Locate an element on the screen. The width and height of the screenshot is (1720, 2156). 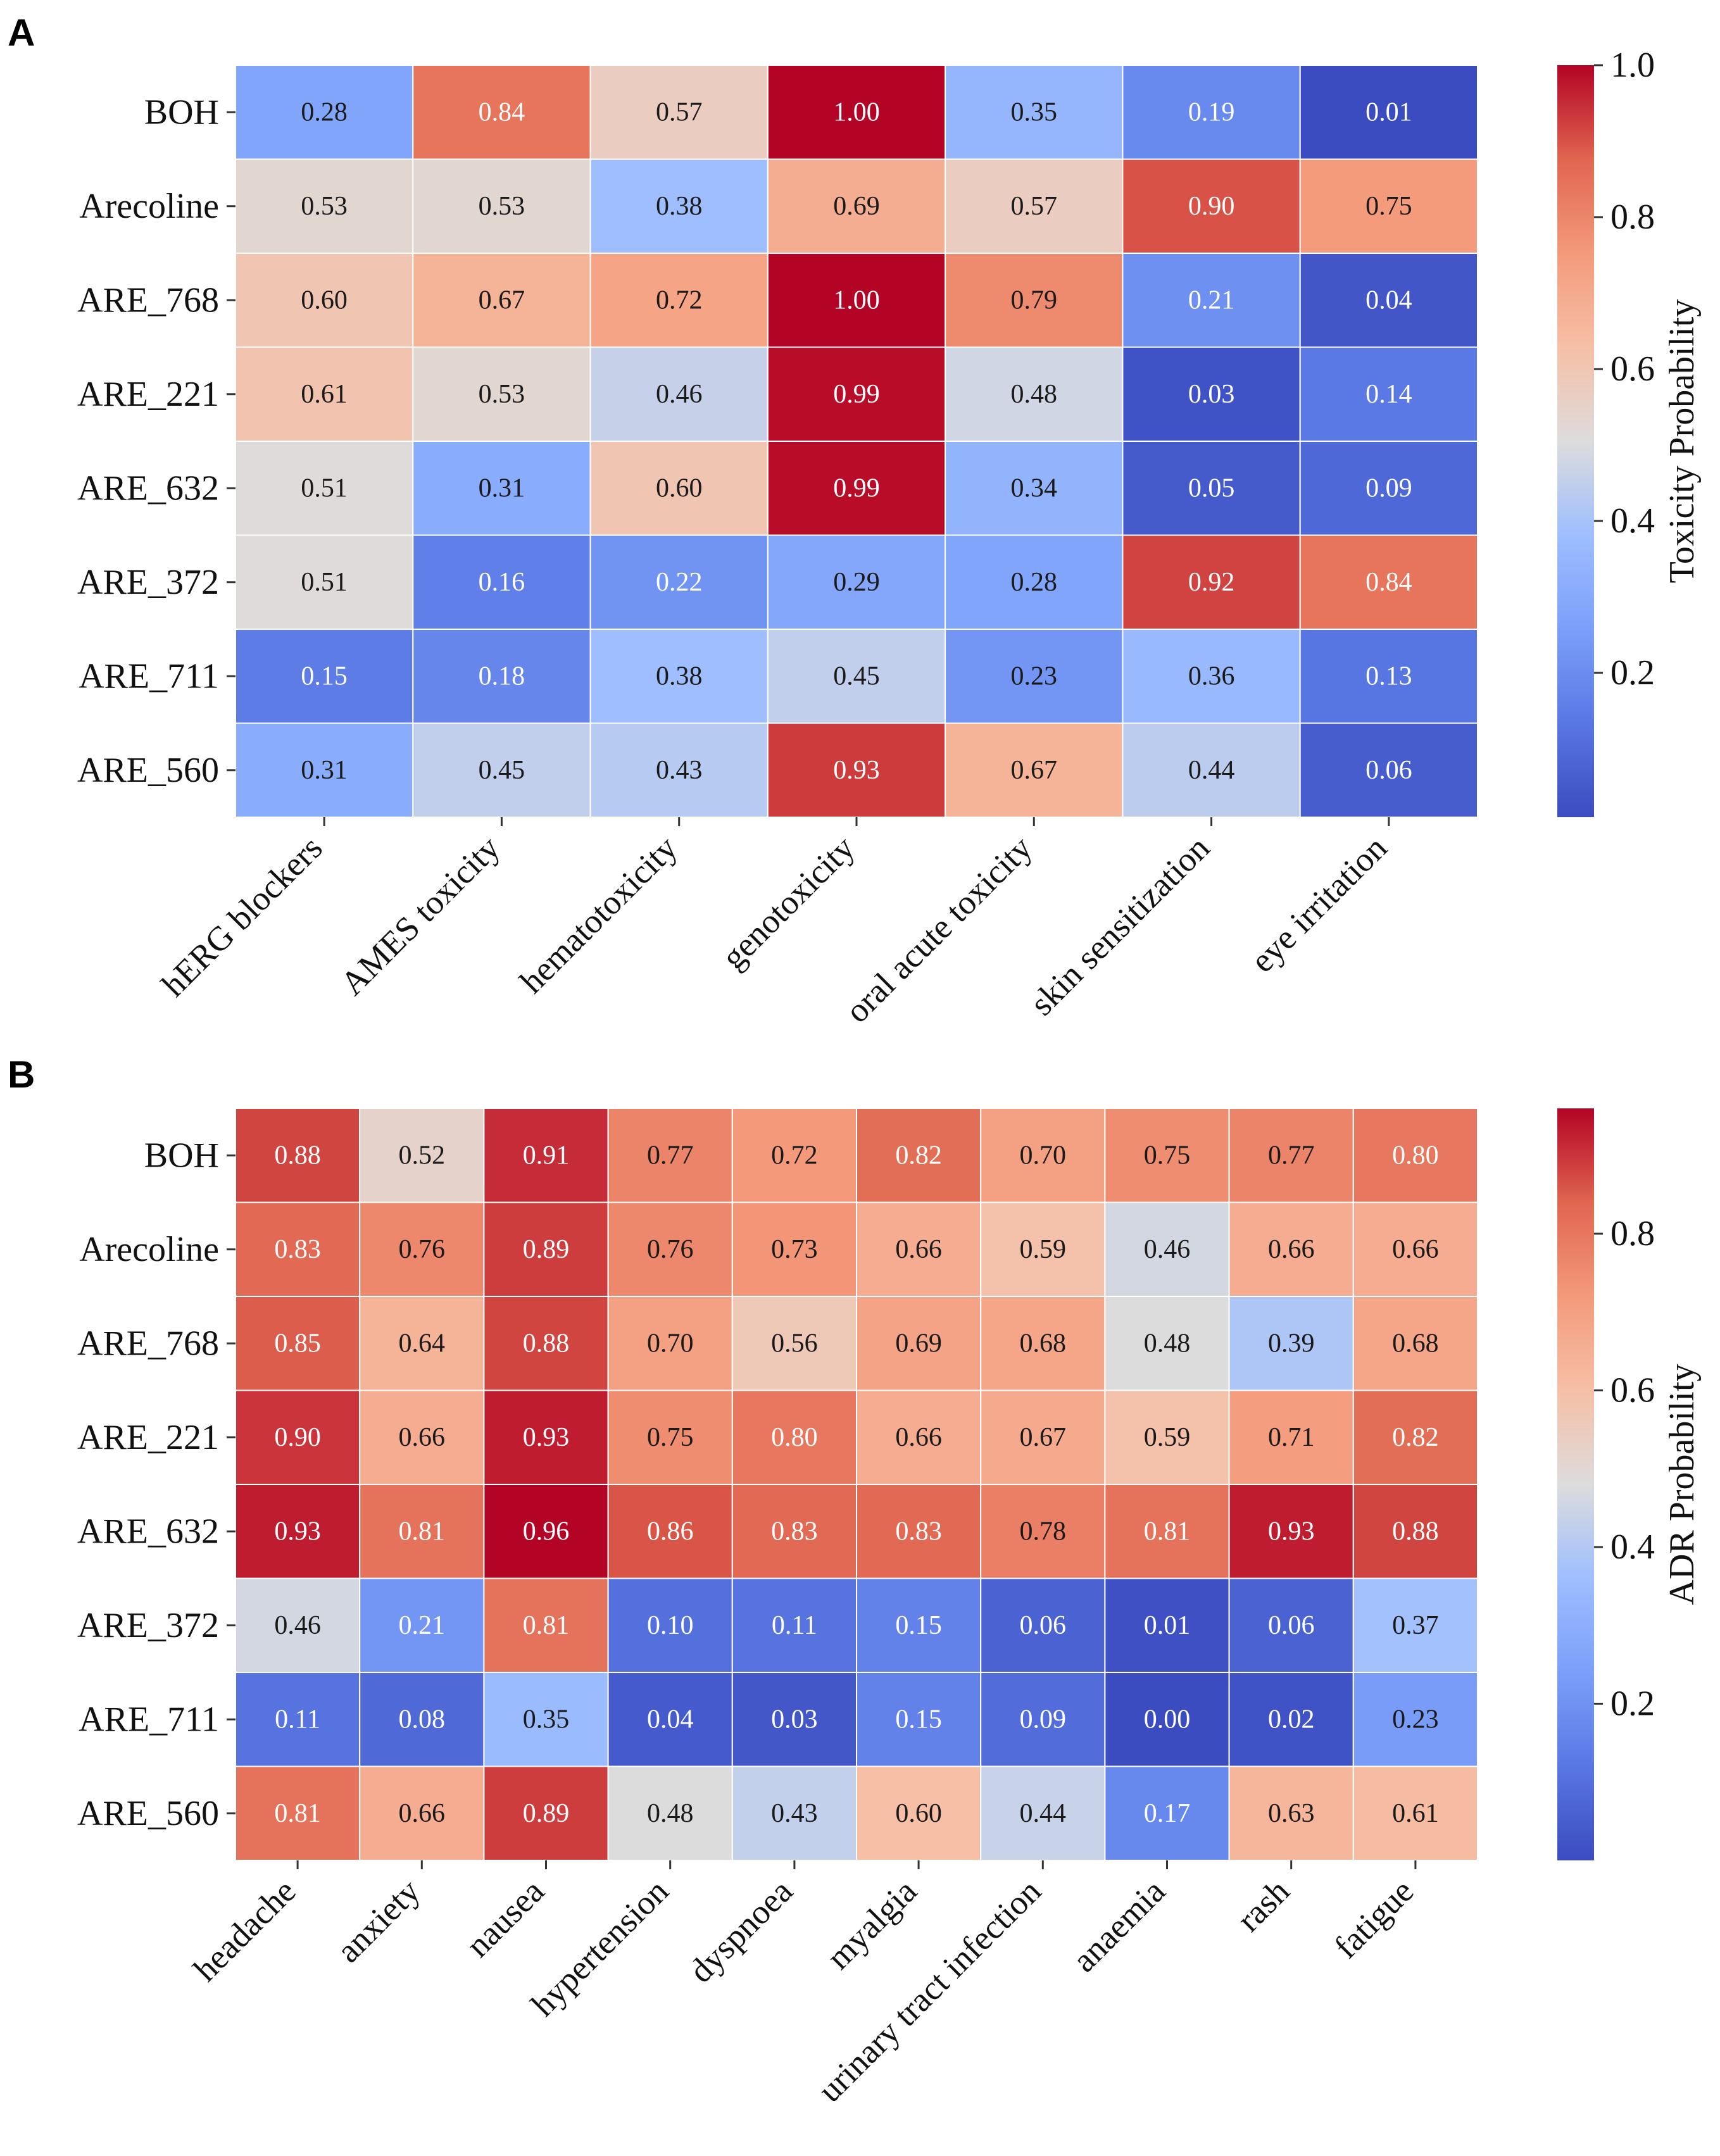
panel-b-cell-arecoline-anxiety is located at coordinates (422, 1249).